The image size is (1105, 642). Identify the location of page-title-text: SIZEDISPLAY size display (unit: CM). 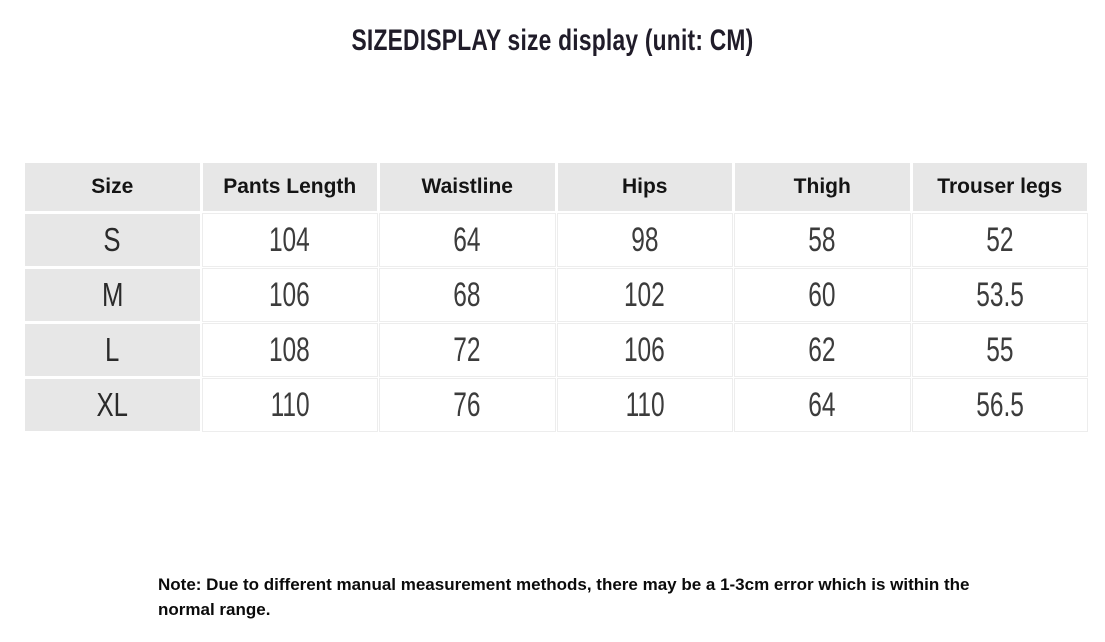
(552, 40).